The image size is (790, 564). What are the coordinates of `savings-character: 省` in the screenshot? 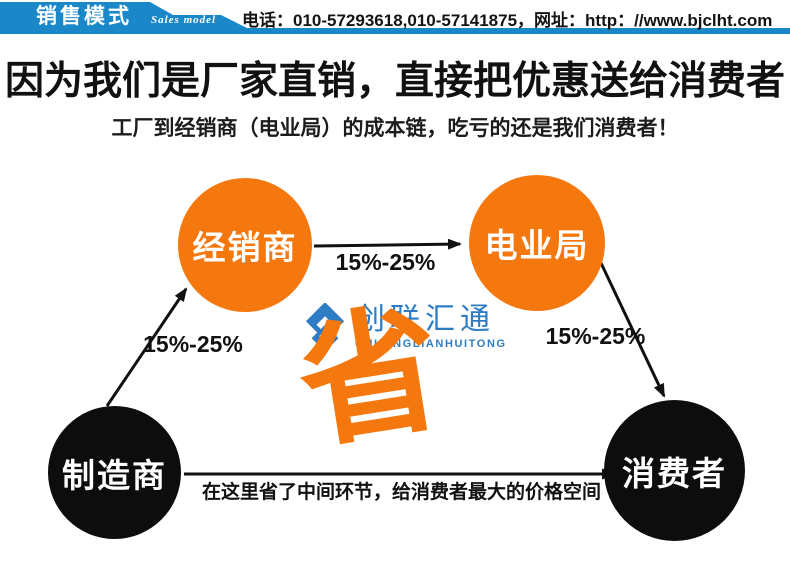 It's located at (370, 377).